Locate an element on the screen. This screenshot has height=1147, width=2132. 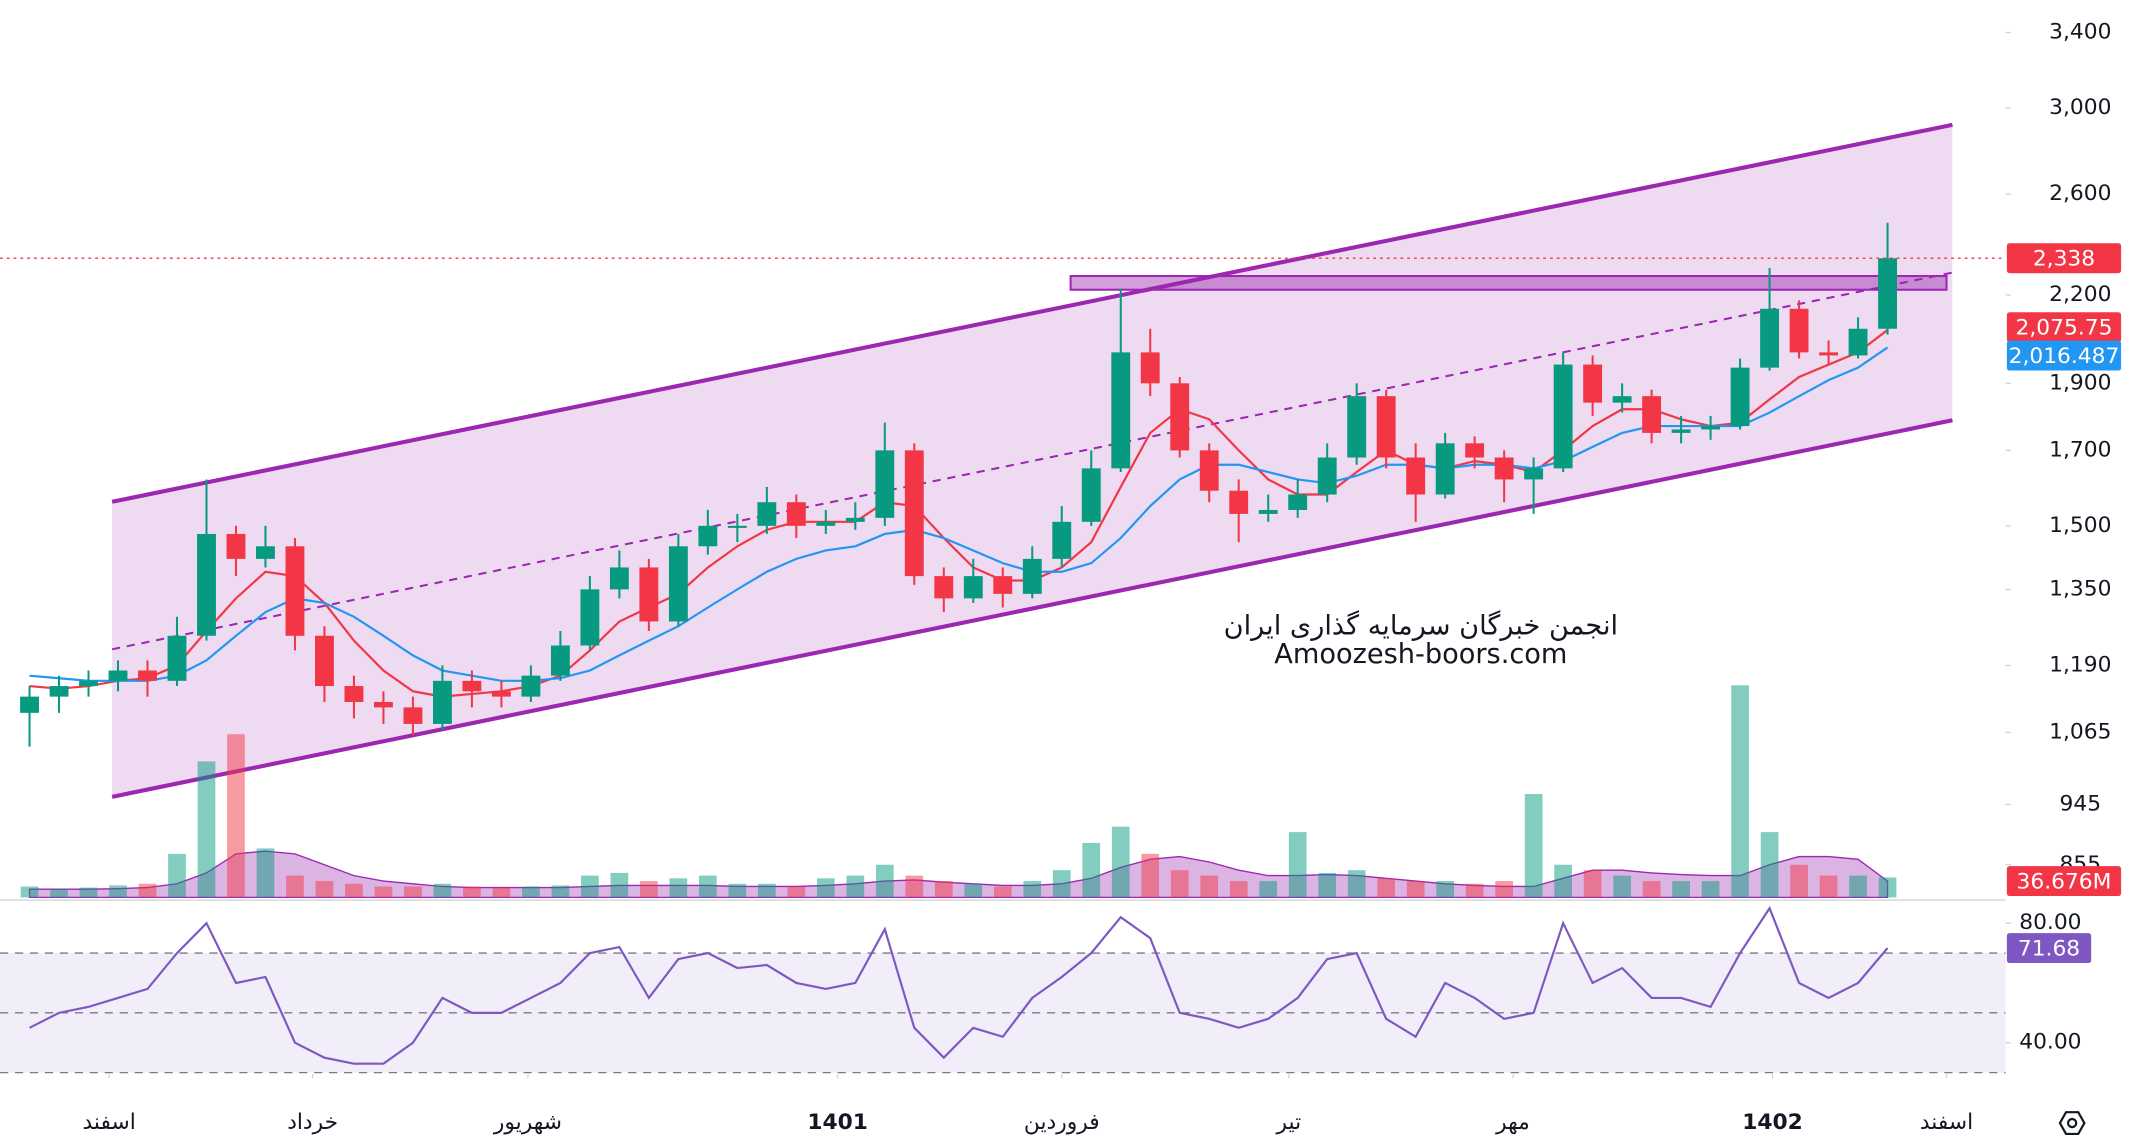
y-tick-label: 1,350 is located at coordinates (2080, 588).